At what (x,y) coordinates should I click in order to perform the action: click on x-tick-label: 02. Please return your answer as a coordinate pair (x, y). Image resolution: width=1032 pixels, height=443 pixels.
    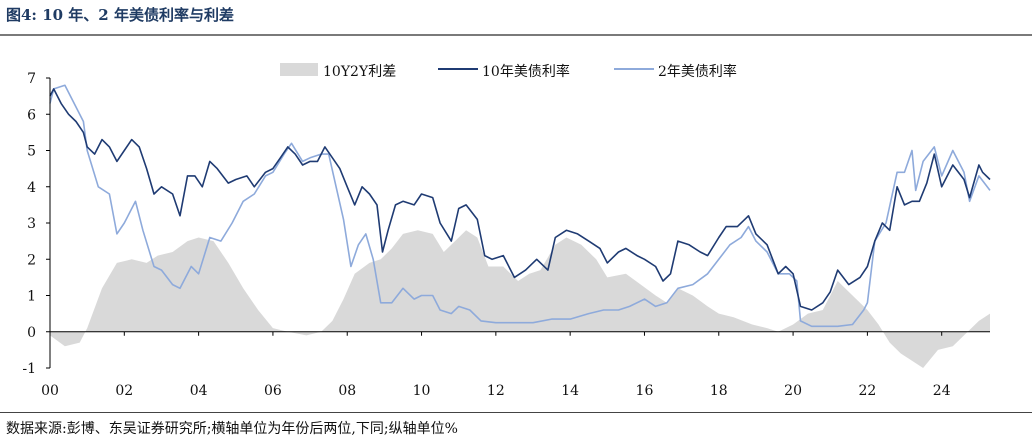
    Looking at the image, I should click on (124, 391).